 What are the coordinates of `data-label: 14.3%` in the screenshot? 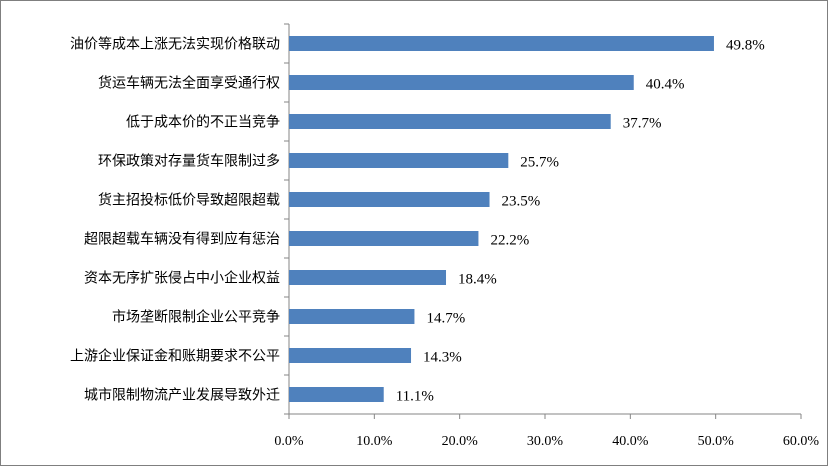 It's located at (442, 358).